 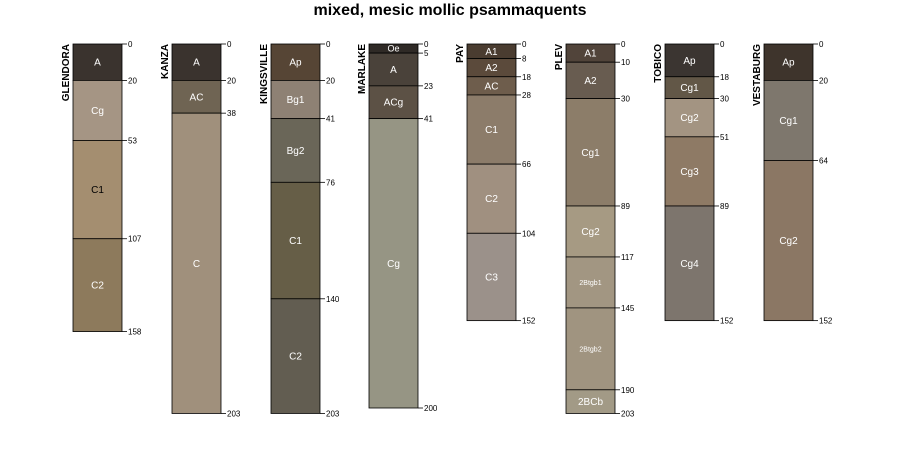 I want to click on horizon-cg3, so click(x=689, y=171).